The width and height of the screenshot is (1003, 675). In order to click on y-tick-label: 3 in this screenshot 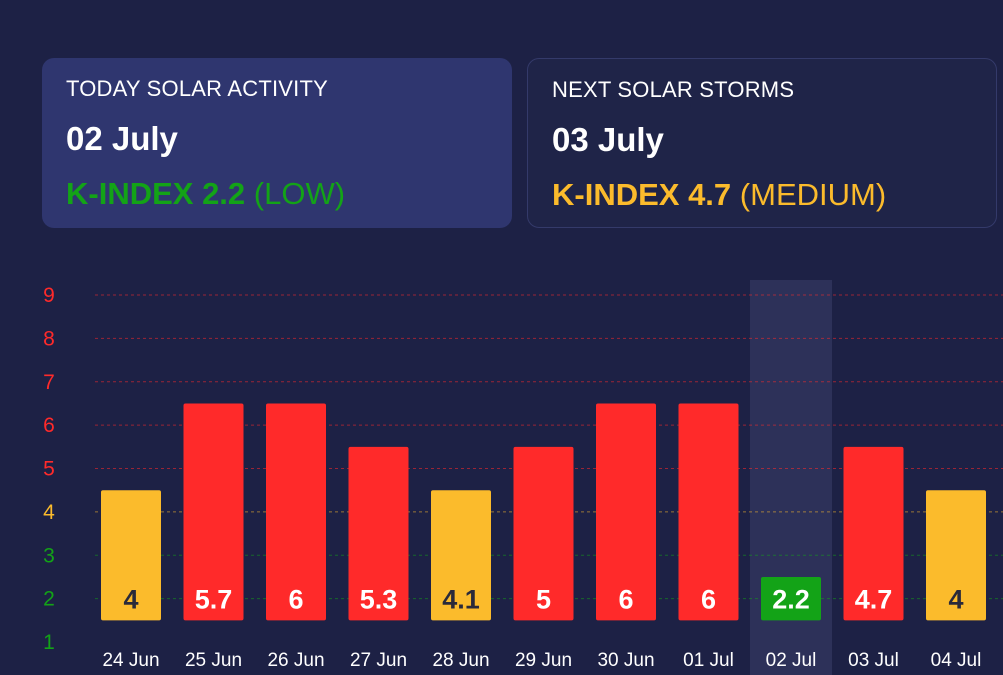, I will do `click(49, 555)`.